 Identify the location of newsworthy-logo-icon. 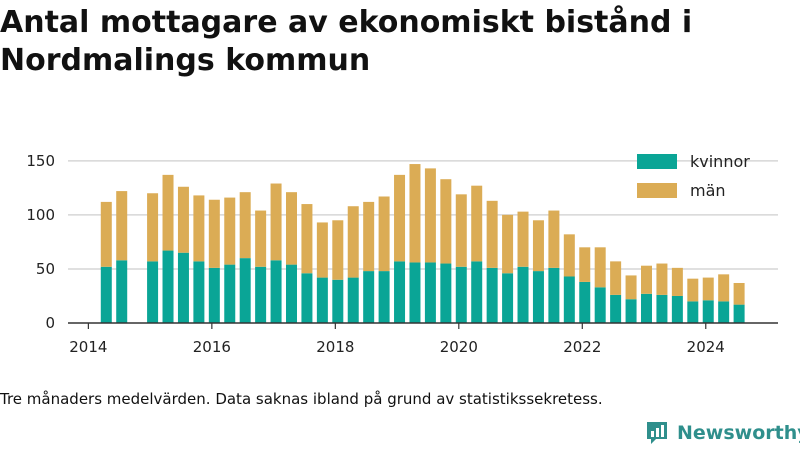
(657, 433).